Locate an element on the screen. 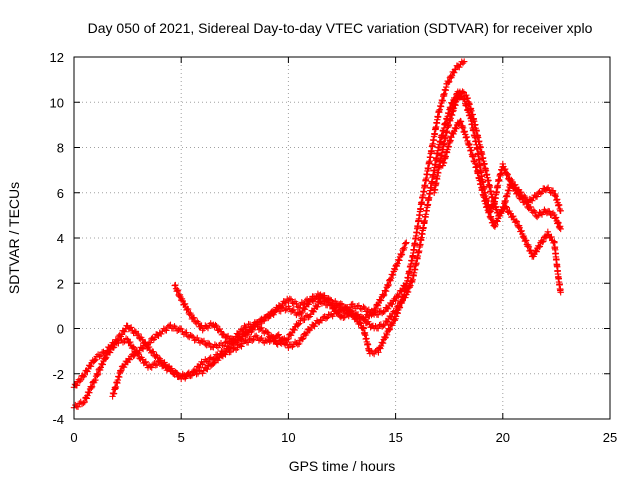 Image resolution: width=640 pixels, height=480 pixels. y-tick-label: 4 is located at coordinates (60, 238).